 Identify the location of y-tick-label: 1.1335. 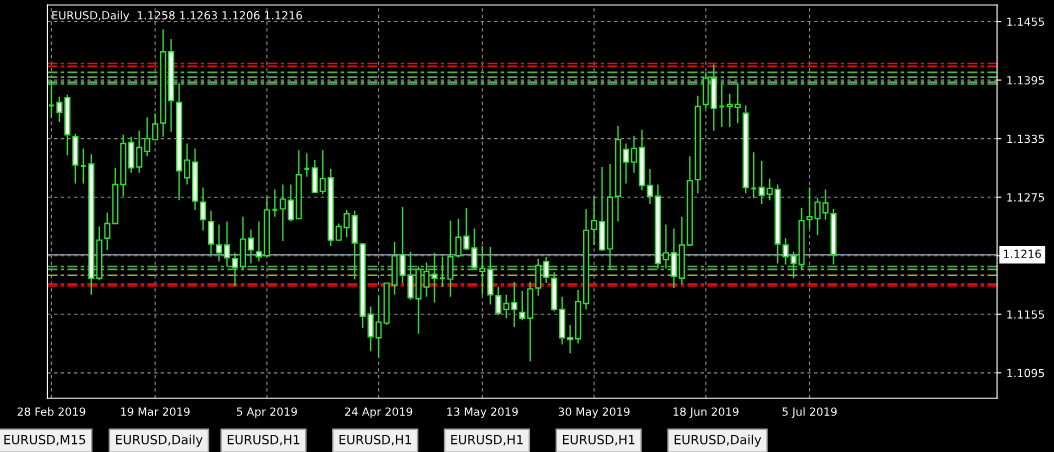
(1026, 139).